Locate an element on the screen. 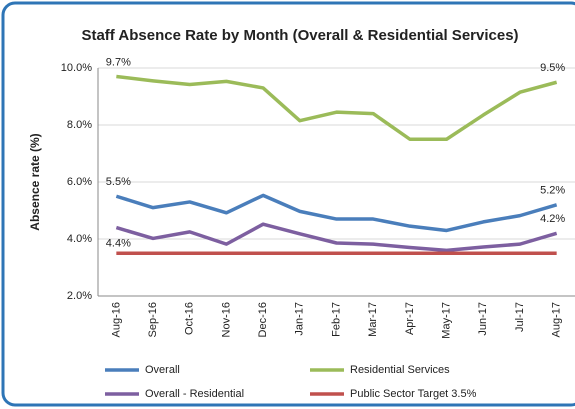 The width and height of the screenshot is (575, 409). y-tick-label: 8.0% is located at coordinates (79, 125).